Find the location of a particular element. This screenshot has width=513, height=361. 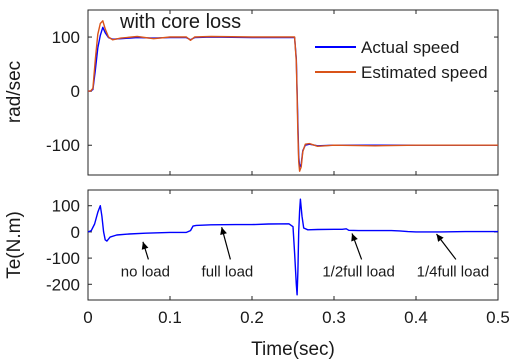

torque-xtick-label: 0.2 is located at coordinates (252, 317).